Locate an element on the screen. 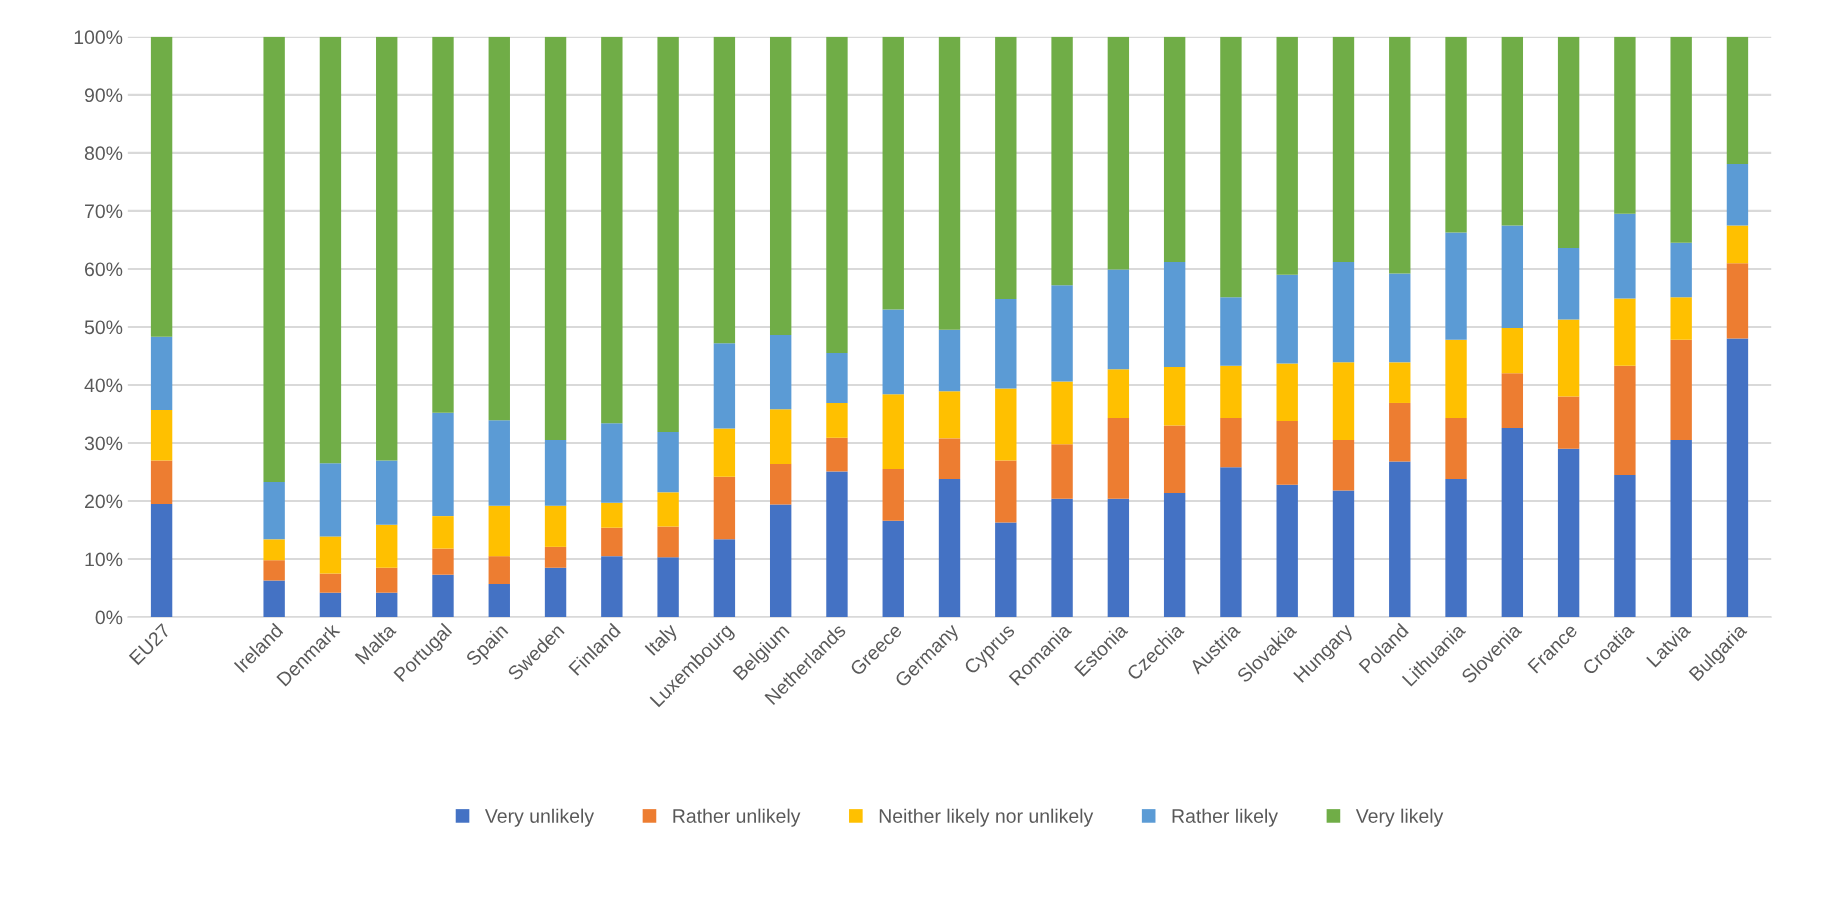 This screenshot has height=921, width=1826. y-tick-label: 90% is located at coordinates (103, 95).